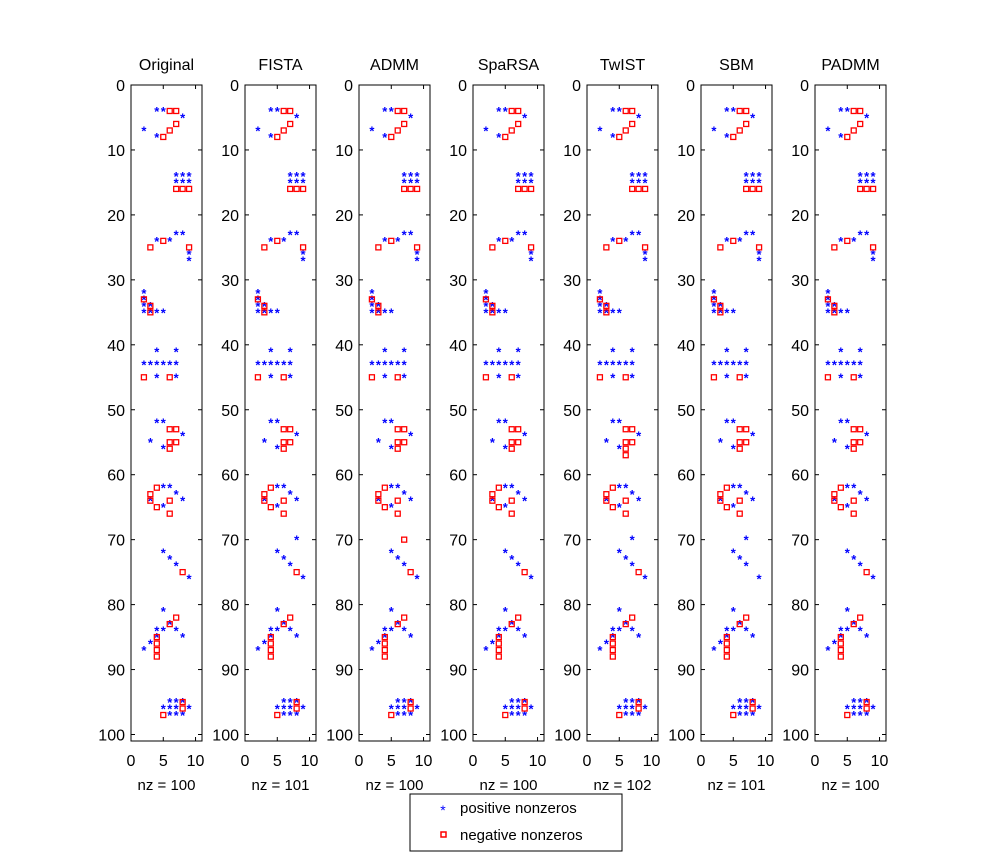 The width and height of the screenshot is (994, 860). What do you see at coordinates (538, 761) in the screenshot?
I see `x-tick-label: 10` at bounding box center [538, 761].